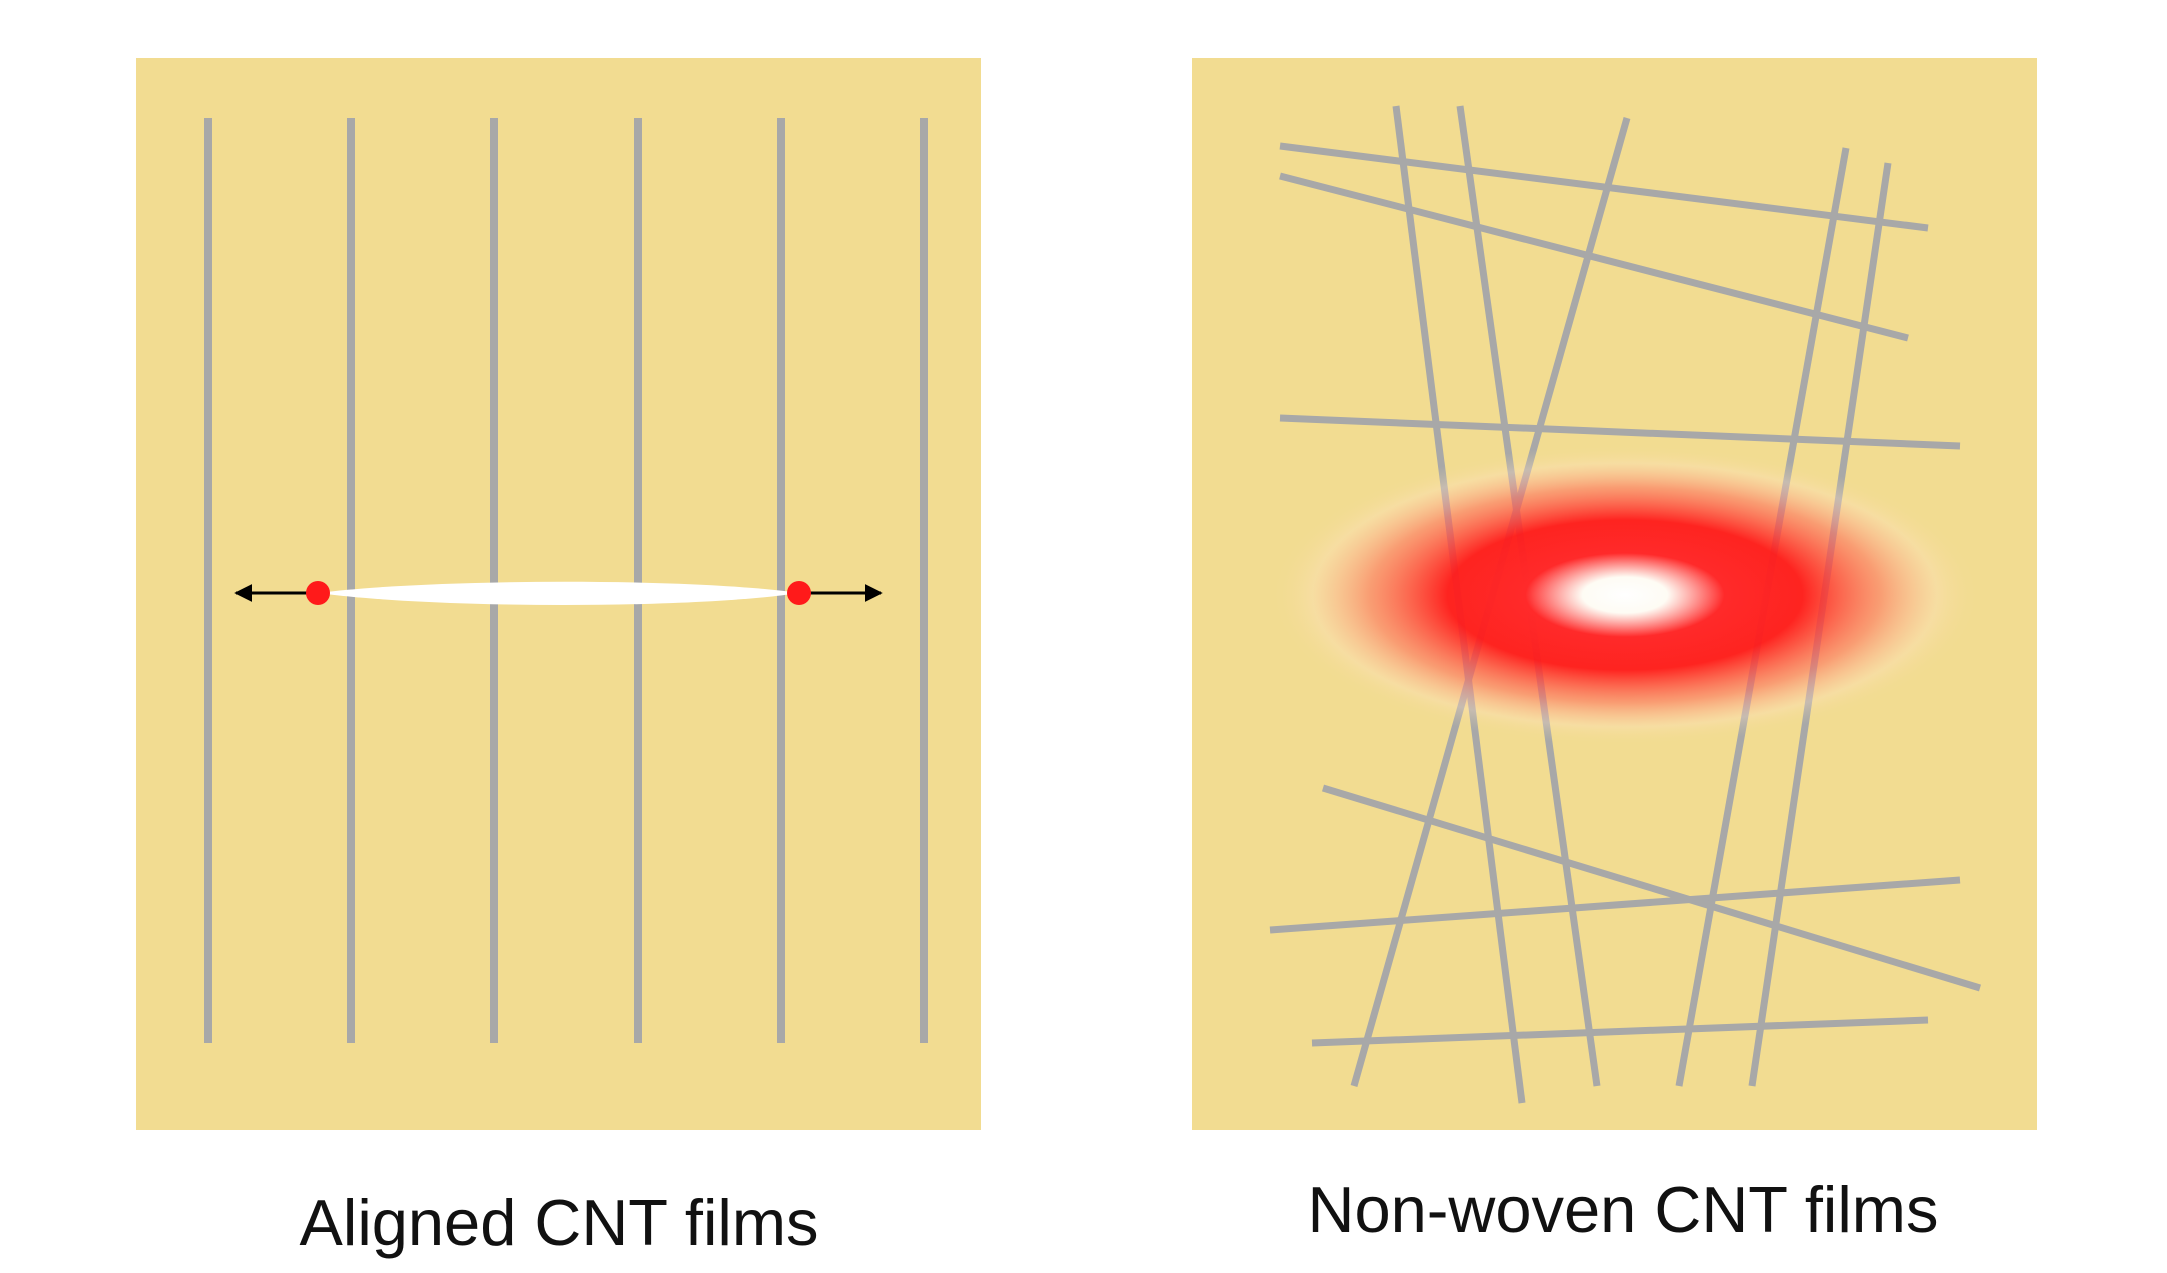 Image resolution: width=2167 pixels, height=1273 pixels. I want to click on heat-spot, so click(1625, 595).